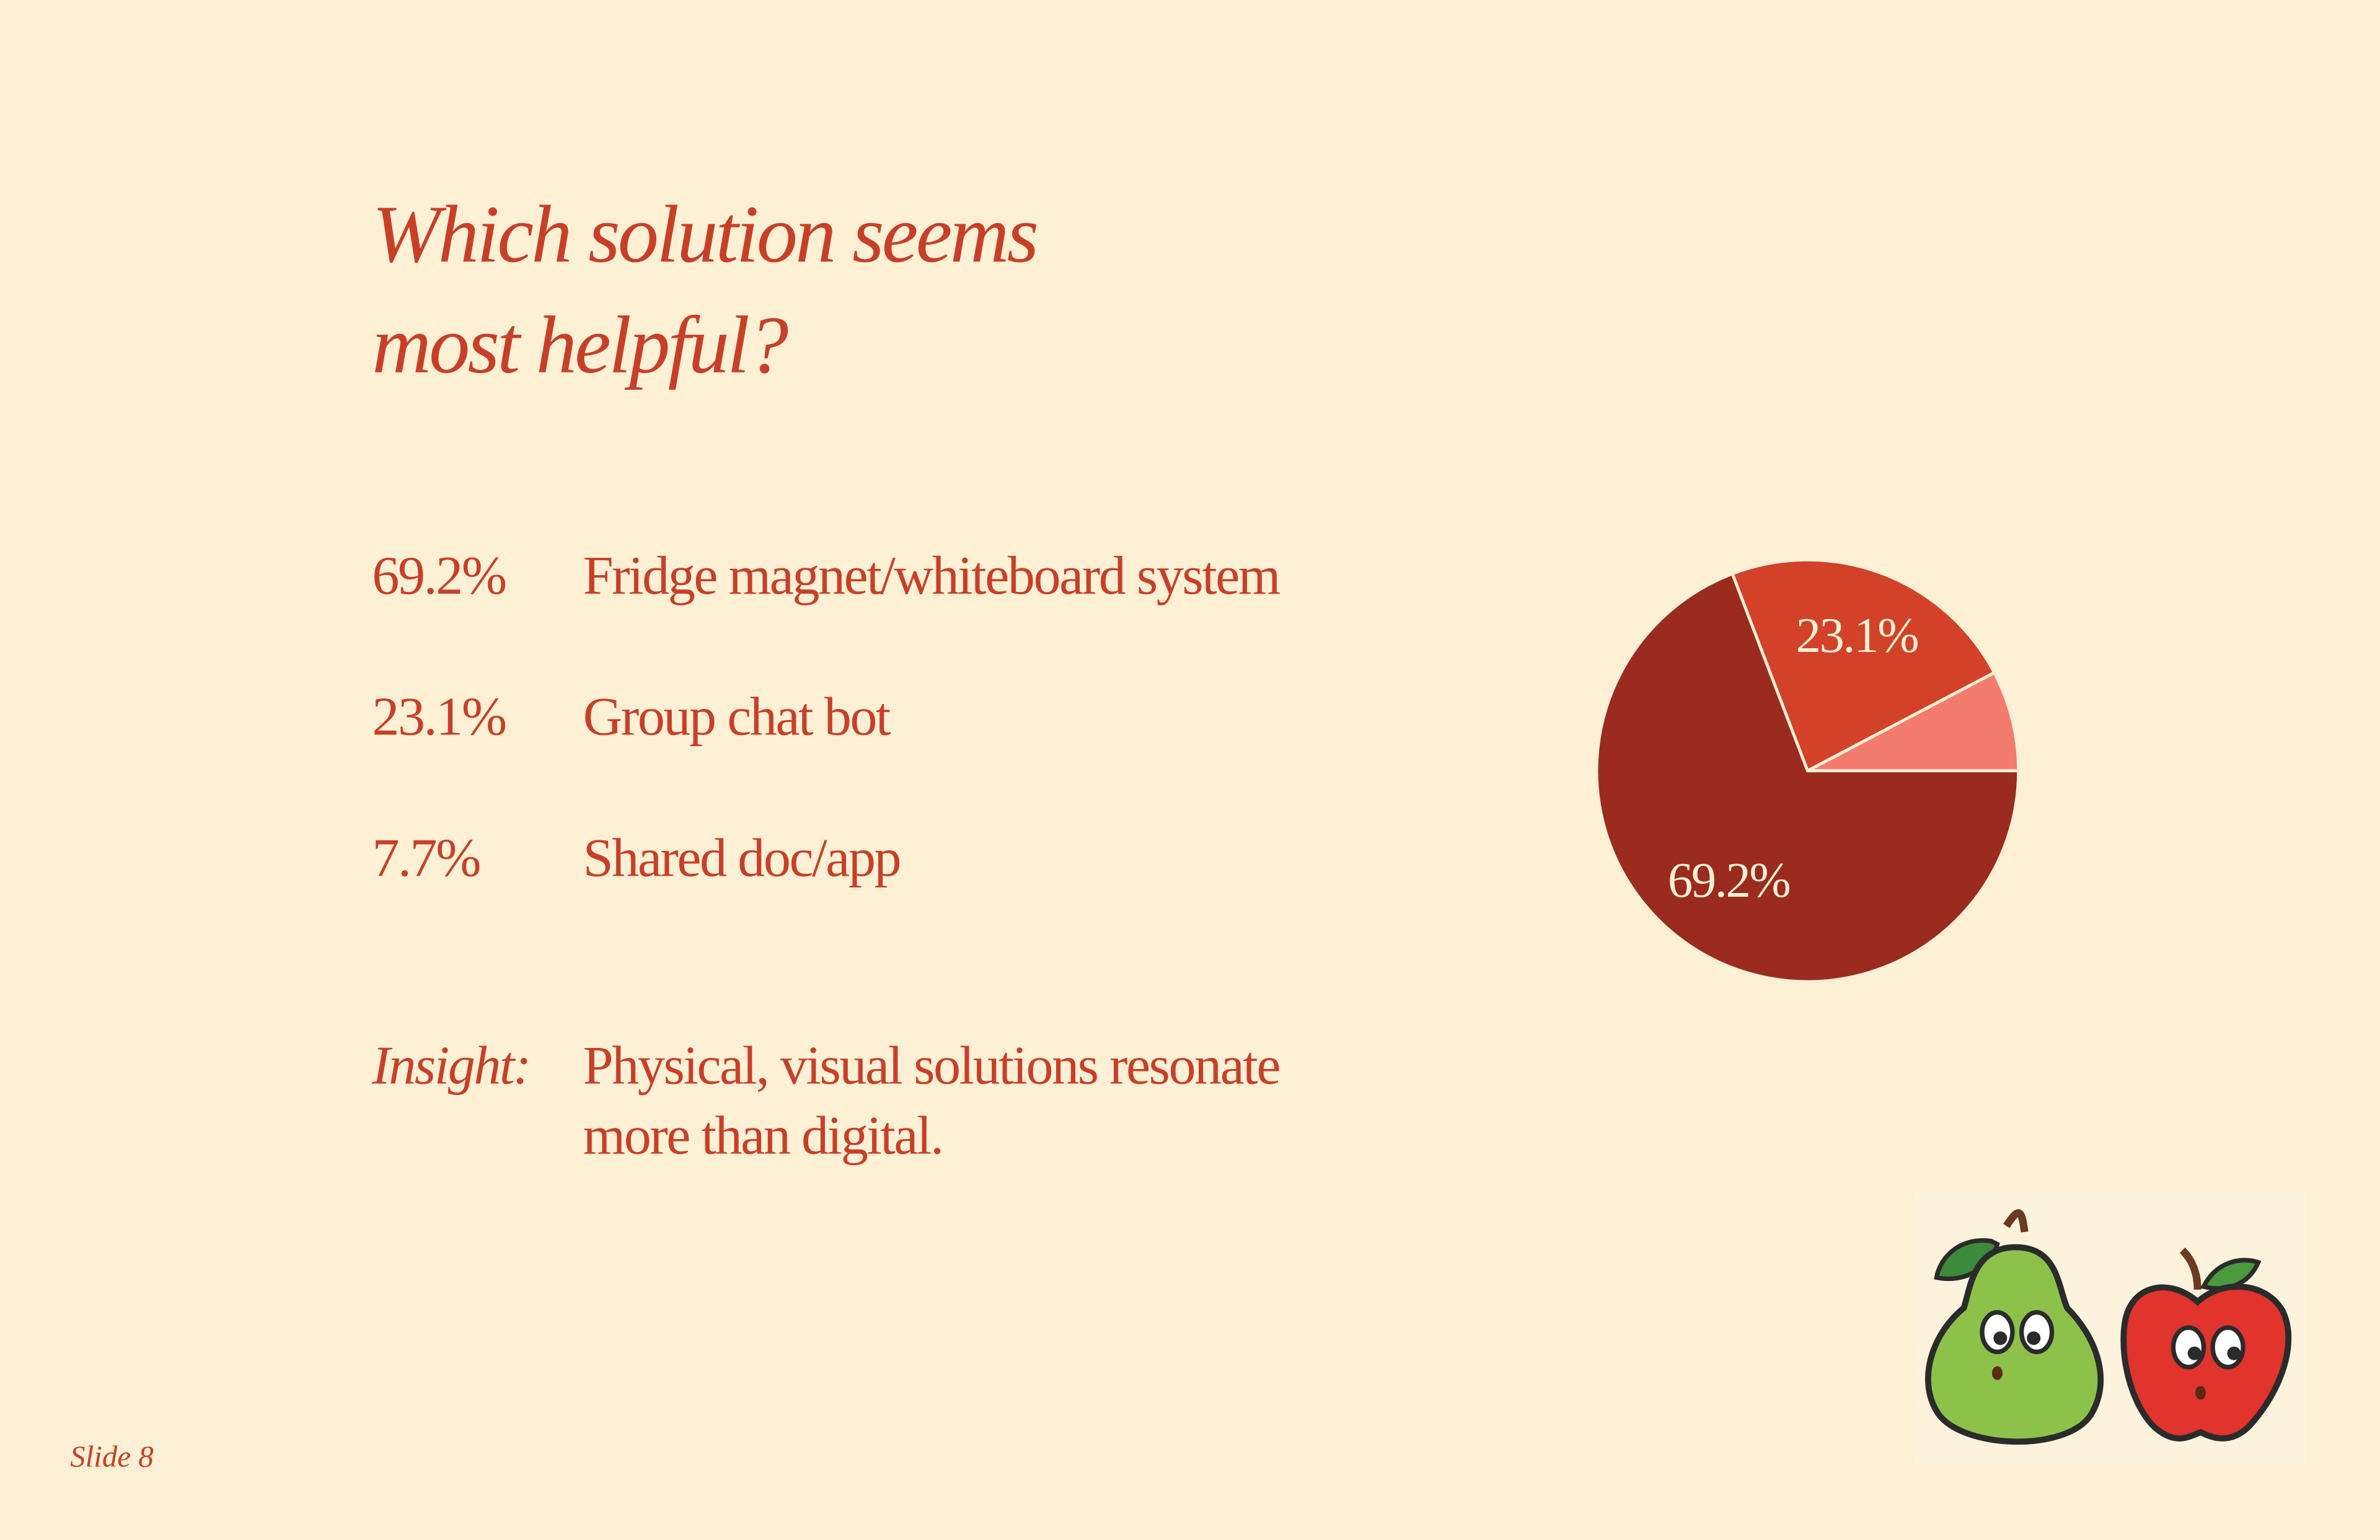 Image resolution: width=2380 pixels, height=1540 pixels. What do you see at coordinates (438, 575) in the screenshot?
I see `share-label: 69.2%` at bounding box center [438, 575].